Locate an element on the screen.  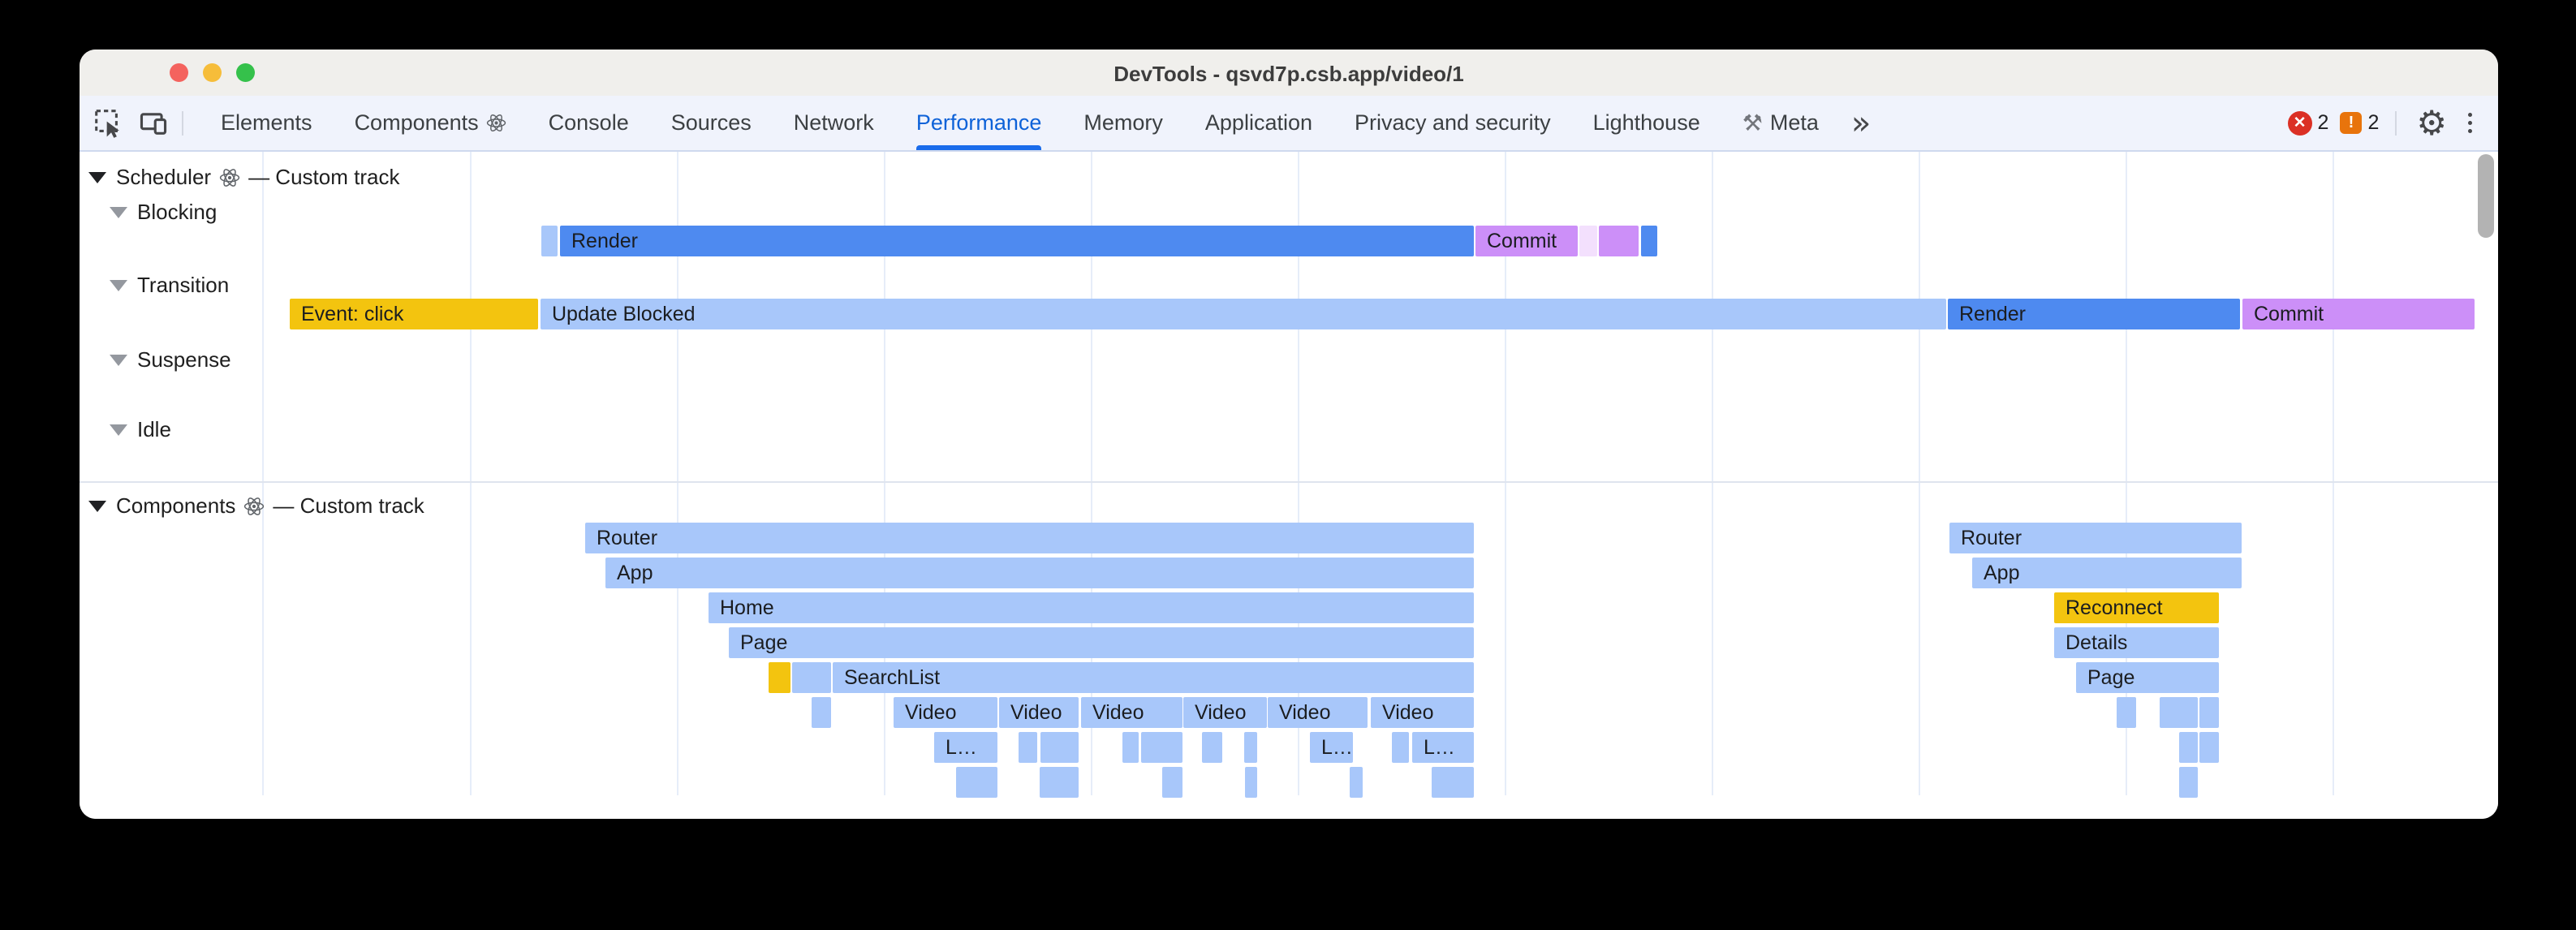
tab-label: Meta is located at coordinates (1794, 122).